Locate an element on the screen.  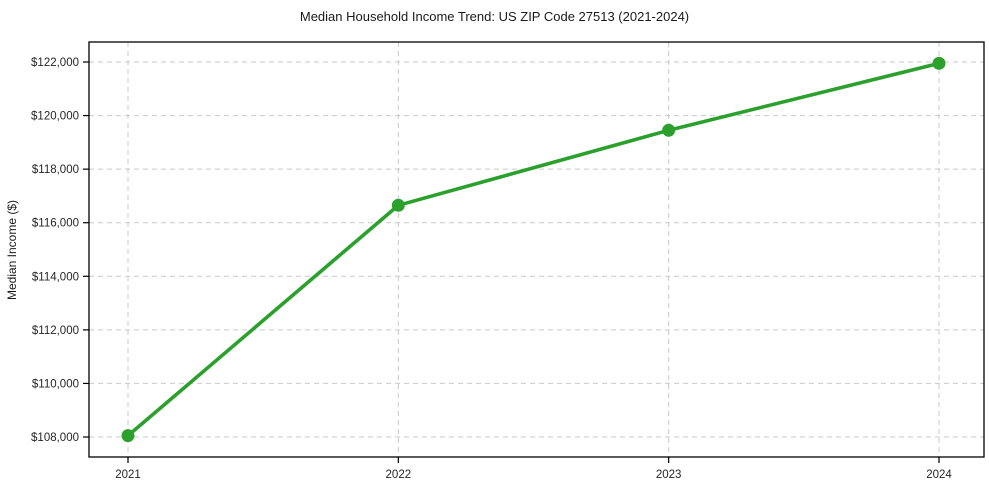
x-tick-label: 2024 is located at coordinates (939, 475).